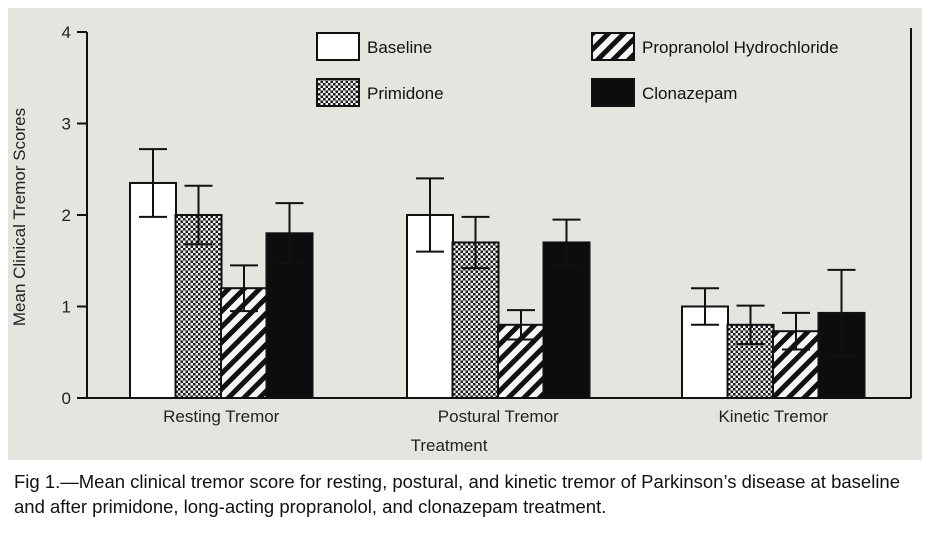 The height and width of the screenshot is (547, 930). Describe the element at coordinates (689, 93) in the screenshot. I see `legend-label: Clonazepam` at that location.